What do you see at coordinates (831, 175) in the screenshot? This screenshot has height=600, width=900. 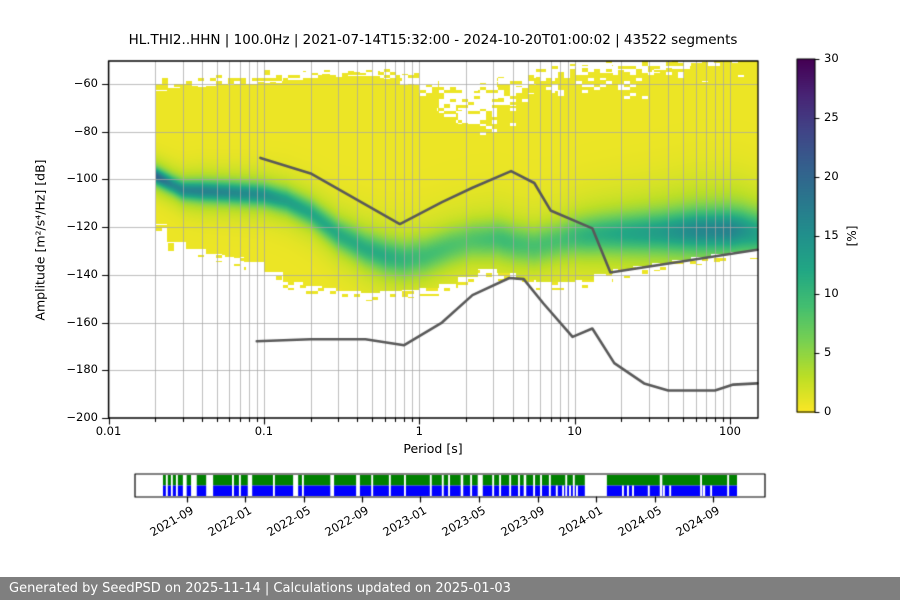 I see `colorbar-tick-label: 20` at bounding box center [831, 175].